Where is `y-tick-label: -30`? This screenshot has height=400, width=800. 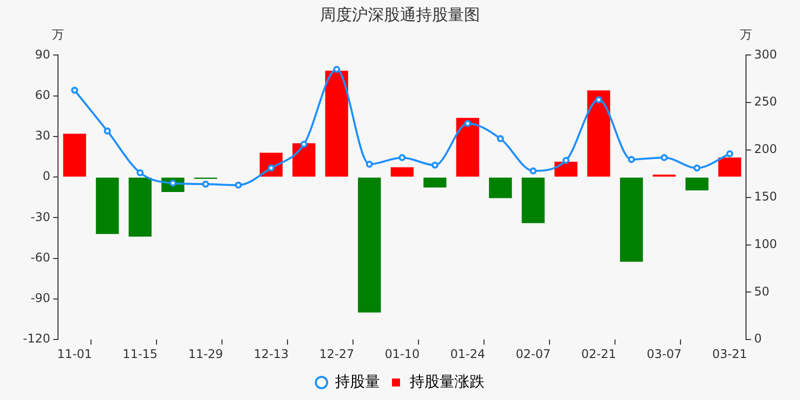
y-tick-label: -30 is located at coordinates (40, 217).